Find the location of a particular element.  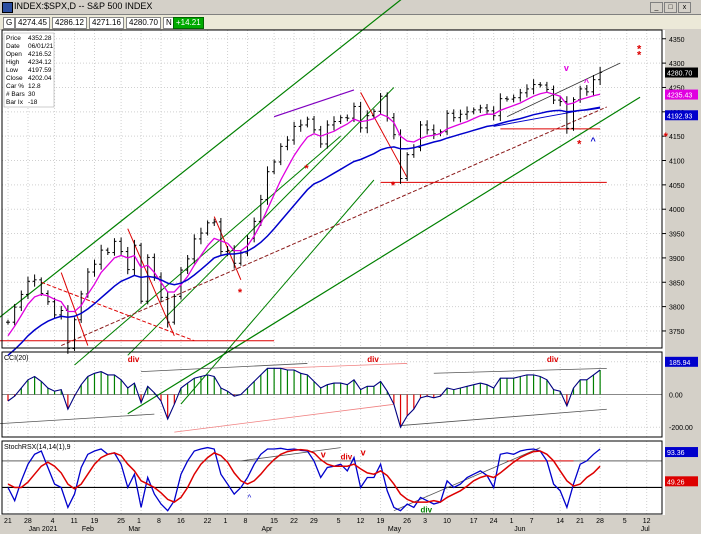

x-tick-label: 3 is located at coordinates (425, 521).